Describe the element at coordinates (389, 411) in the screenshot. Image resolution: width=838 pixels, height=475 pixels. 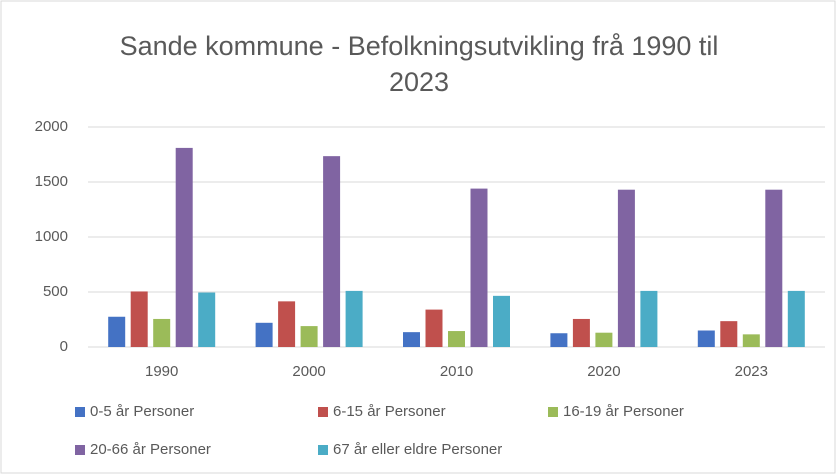
I see `legend-label: 6-15 år Personer` at that location.